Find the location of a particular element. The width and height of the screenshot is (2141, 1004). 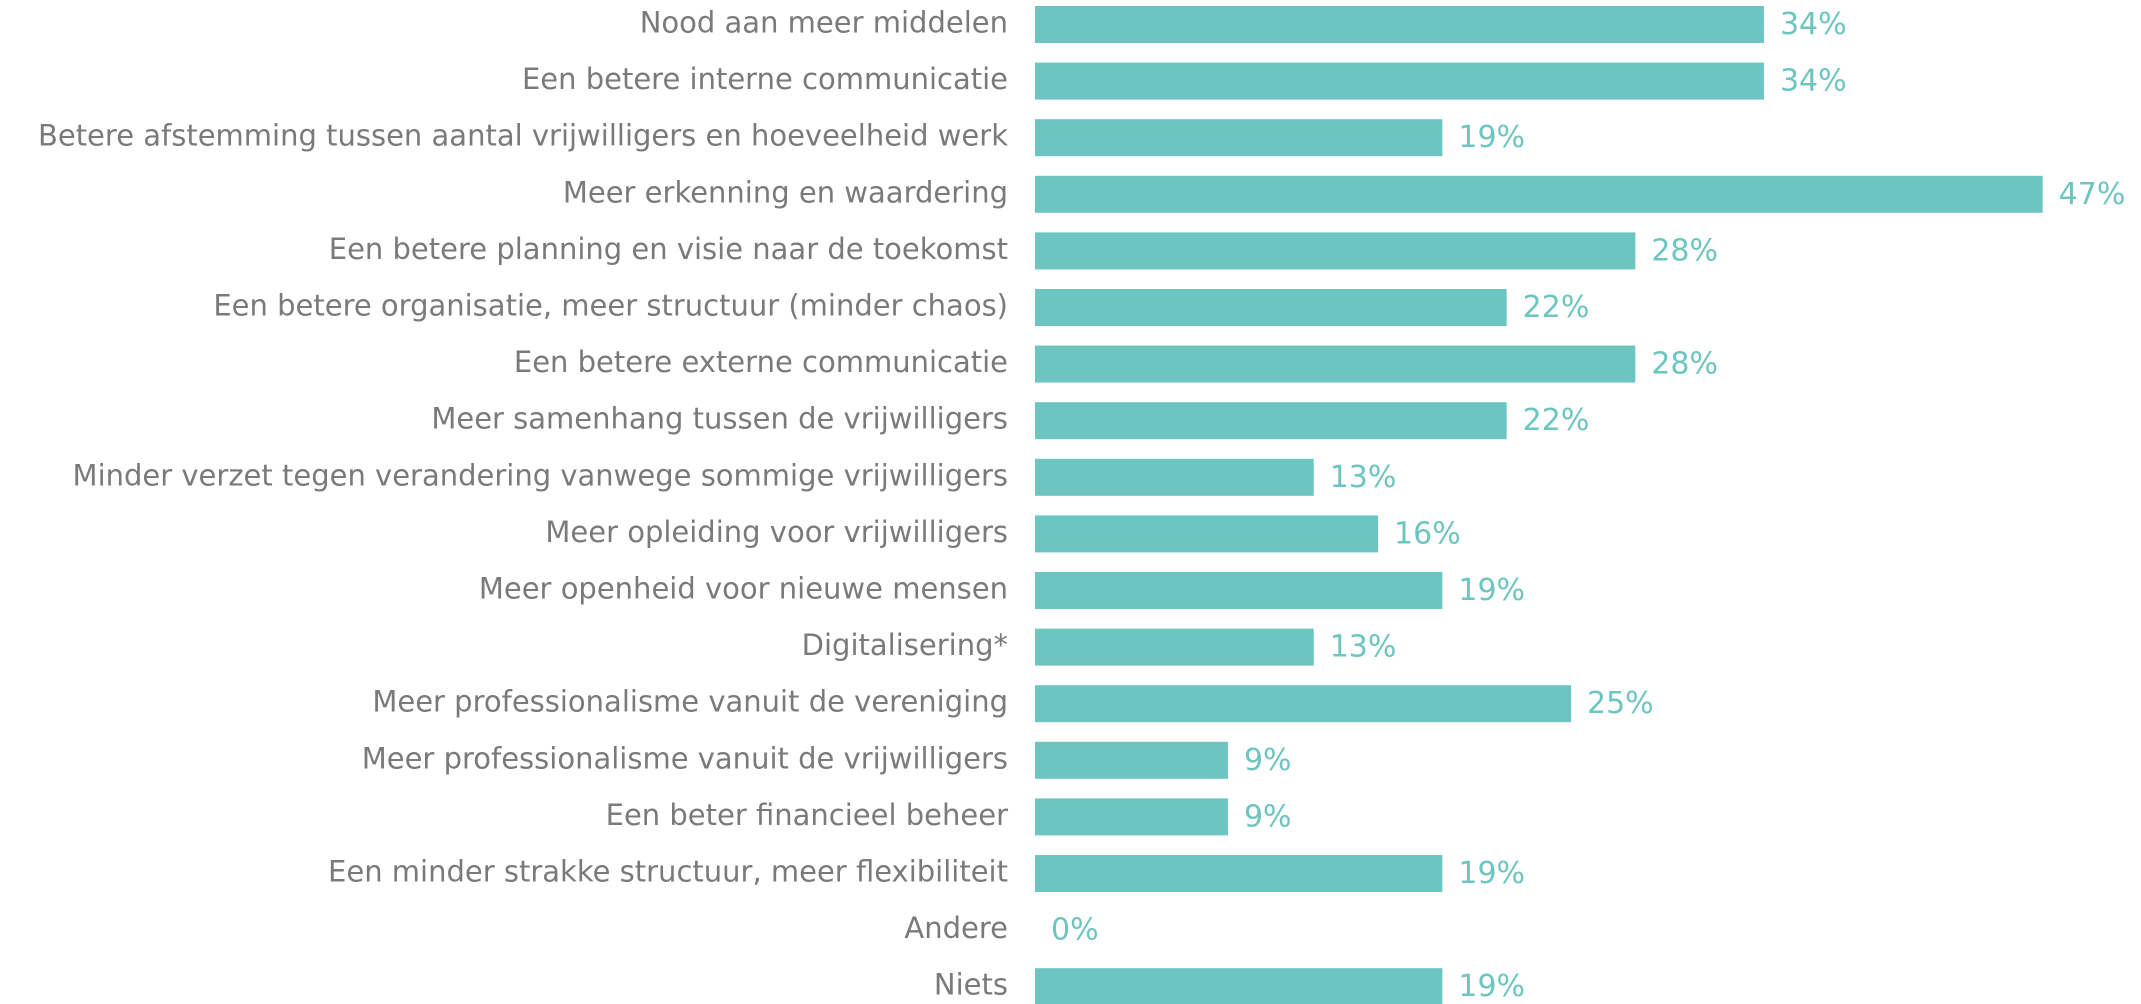

value-label: 0% is located at coordinates (1075, 930).